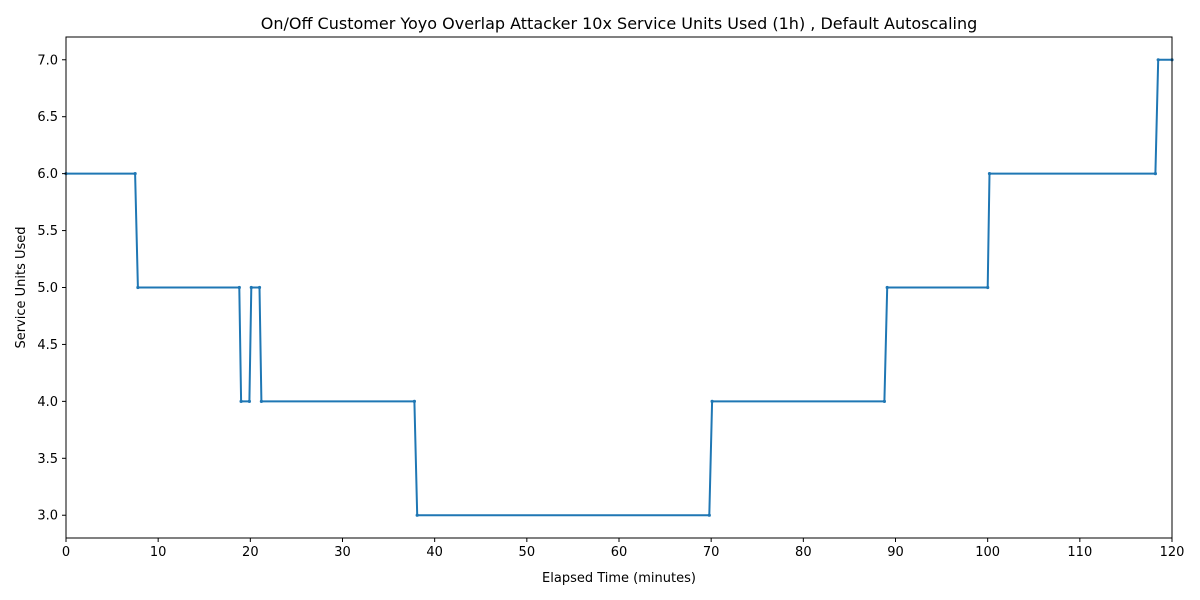  What do you see at coordinates (158, 552) in the screenshot?
I see `x-tick-label: 10` at bounding box center [158, 552].